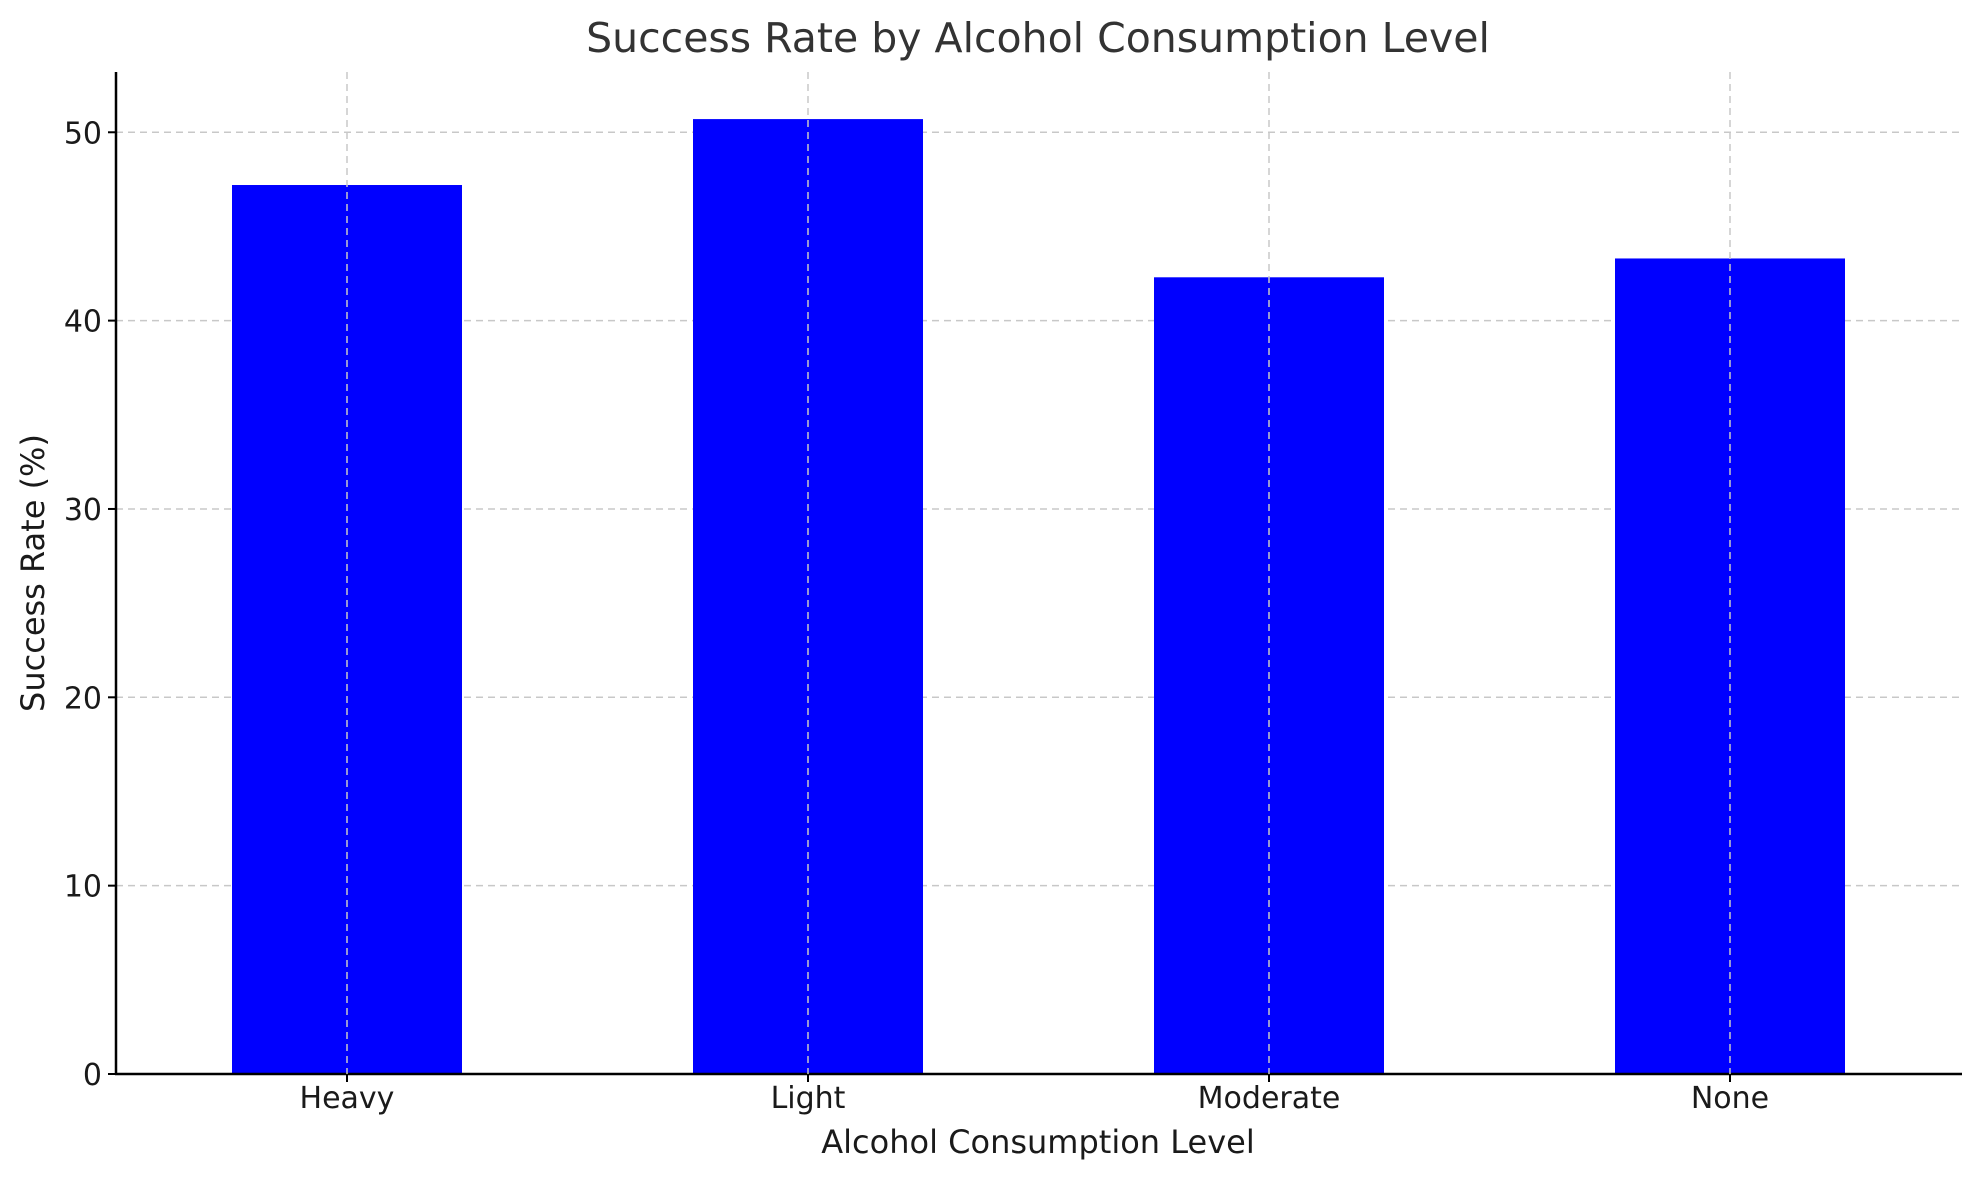 The height and width of the screenshot is (1180, 1980). What do you see at coordinates (83, 133) in the screenshot?
I see `y-tick-label: 50` at bounding box center [83, 133].